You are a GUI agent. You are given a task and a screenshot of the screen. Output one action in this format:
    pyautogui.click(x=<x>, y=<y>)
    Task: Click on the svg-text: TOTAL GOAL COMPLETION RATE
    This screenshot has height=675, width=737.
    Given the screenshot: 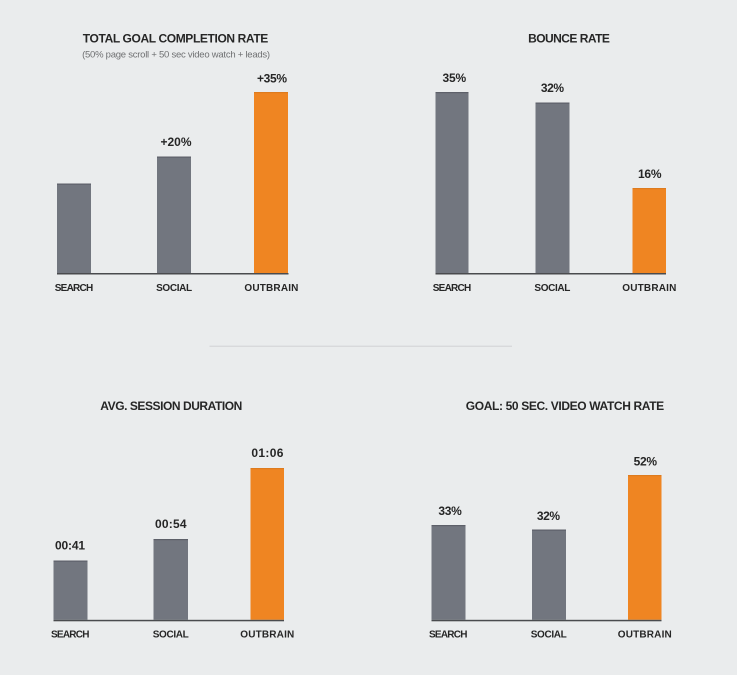 What is the action you would take?
    pyautogui.click(x=175, y=39)
    